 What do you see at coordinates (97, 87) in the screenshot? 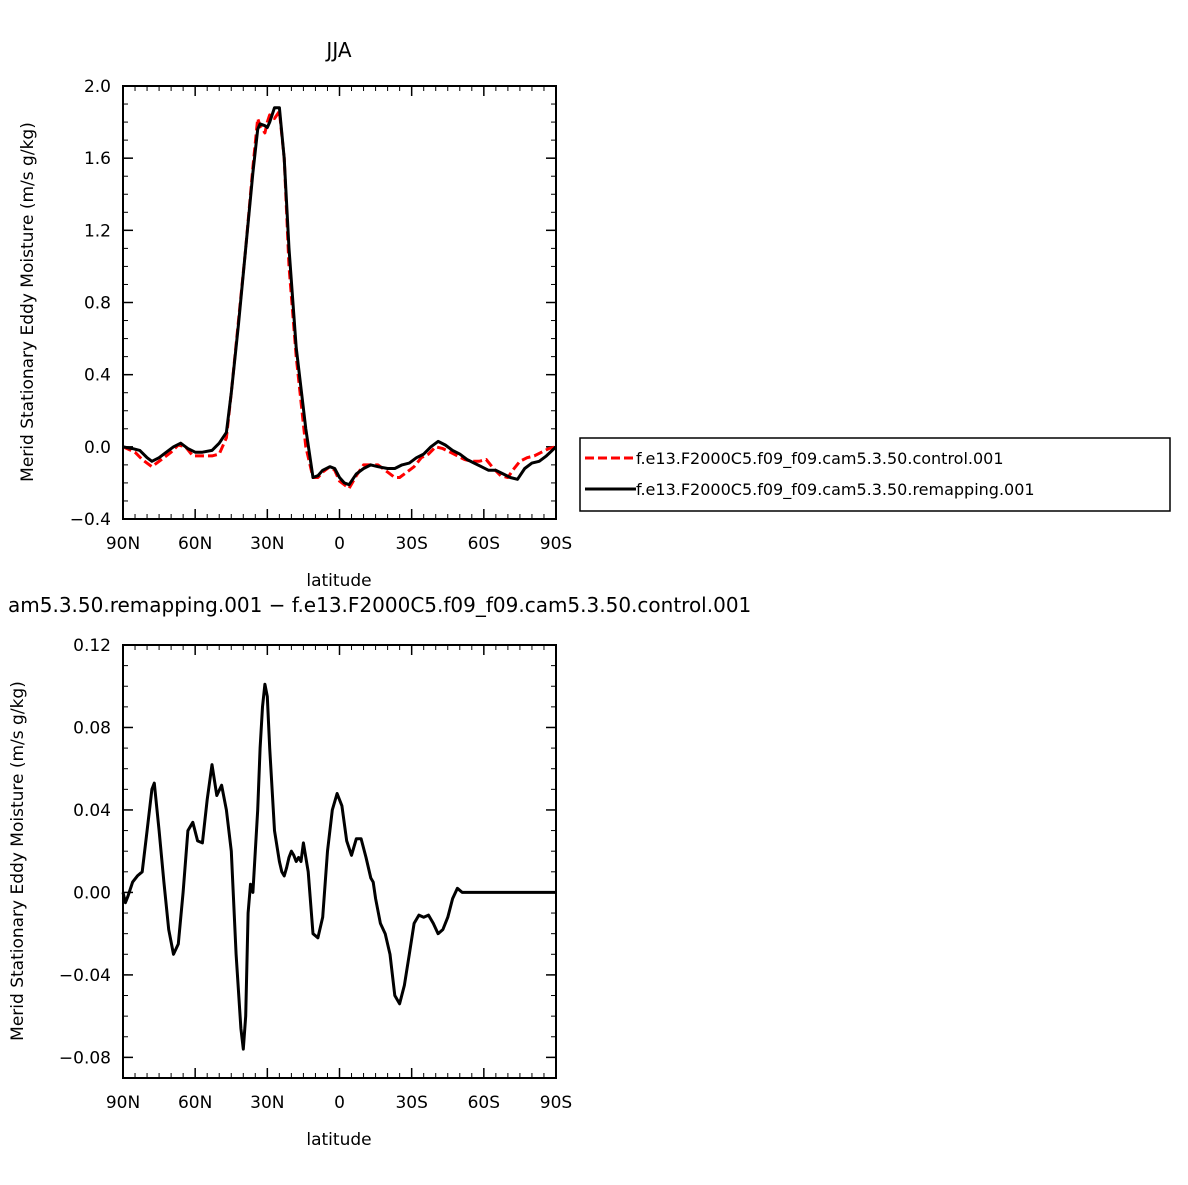
I see `y-tick-label: 2.0` at bounding box center [97, 87].